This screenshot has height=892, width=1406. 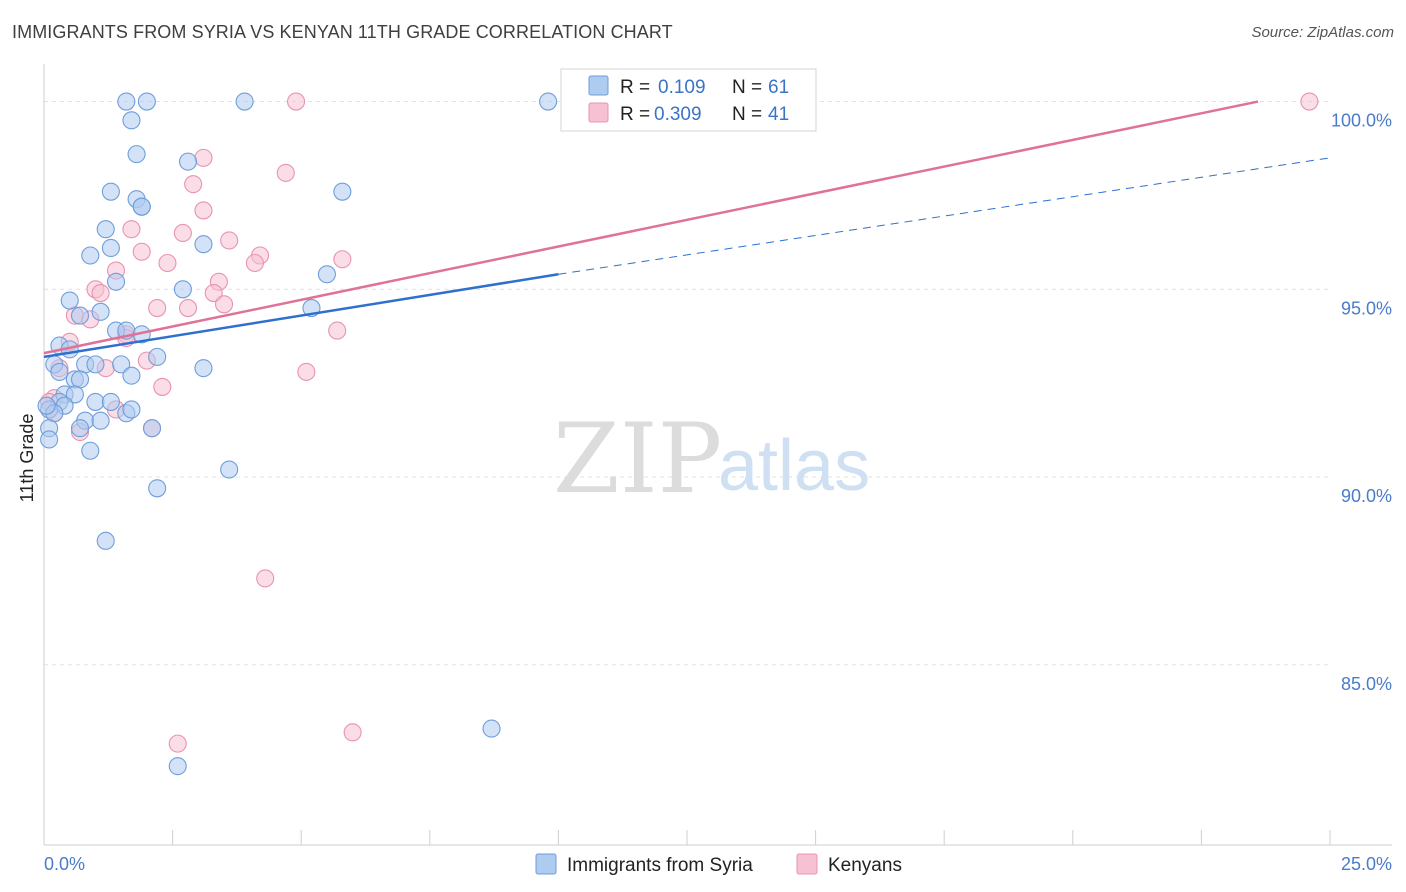 What do you see at coordinates (778, 87) in the screenshot?
I see `legend-n-value-syria: 61` at bounding box center [778, 87].